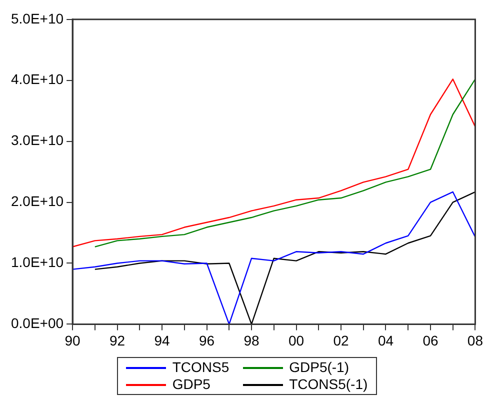 The width and height of the screenshot is (494, 405). I want to click on x-tick-label: 98, so click(252, 340).